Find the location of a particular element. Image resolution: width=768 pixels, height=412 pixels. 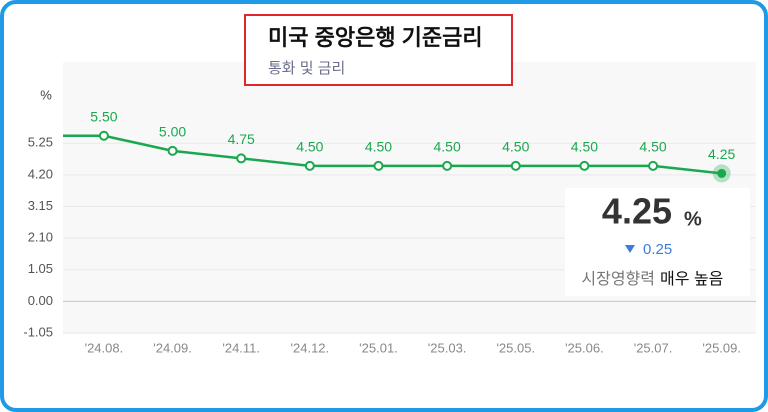

x-tick-label: '25.05. is located at coordinates (515, 347).